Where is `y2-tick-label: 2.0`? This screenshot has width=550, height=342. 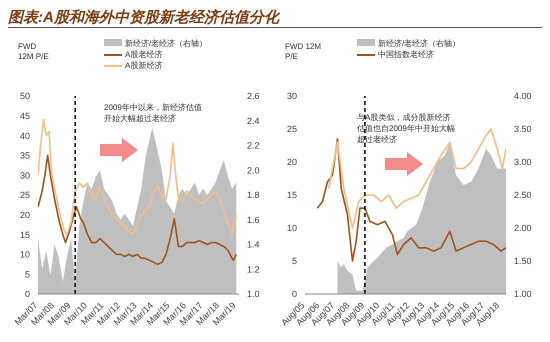 y2-tick-label: 2.0 is located at coordinates (253, 170).